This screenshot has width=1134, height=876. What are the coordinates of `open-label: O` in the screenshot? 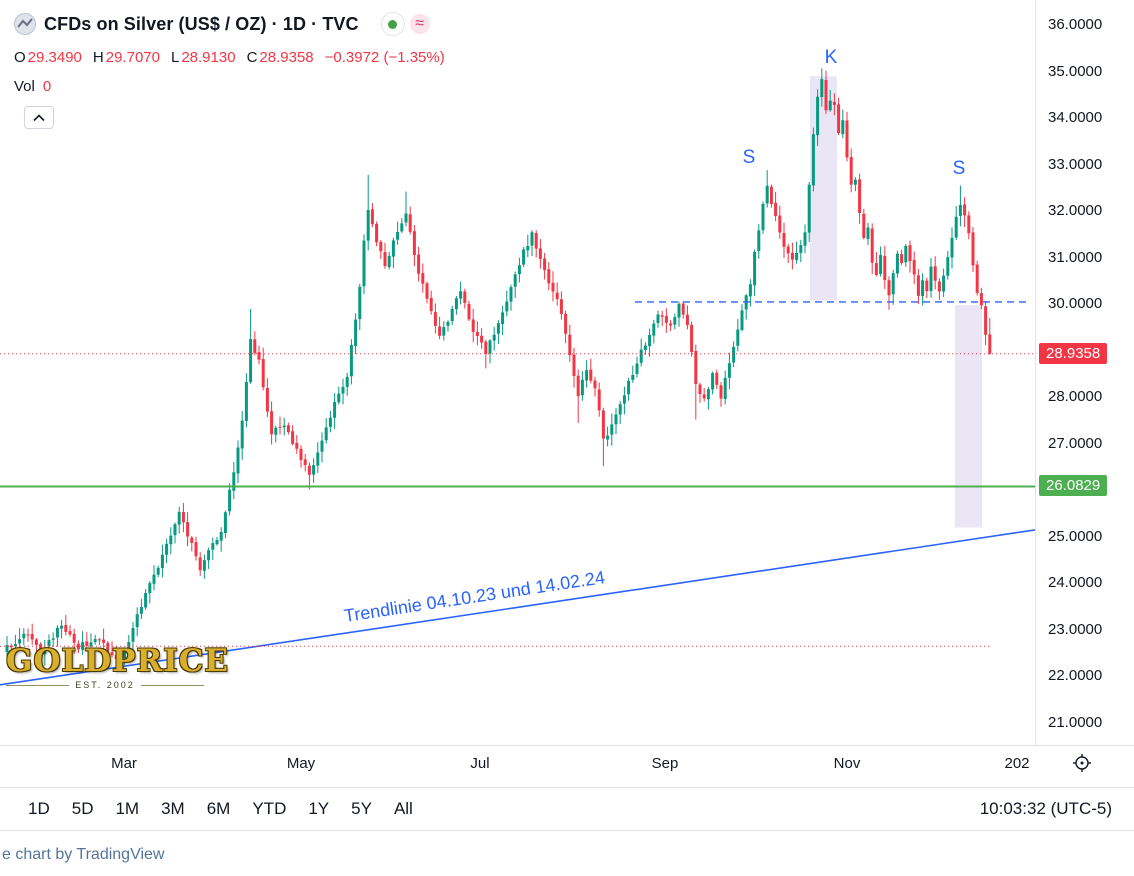 It's located at (20, 57).